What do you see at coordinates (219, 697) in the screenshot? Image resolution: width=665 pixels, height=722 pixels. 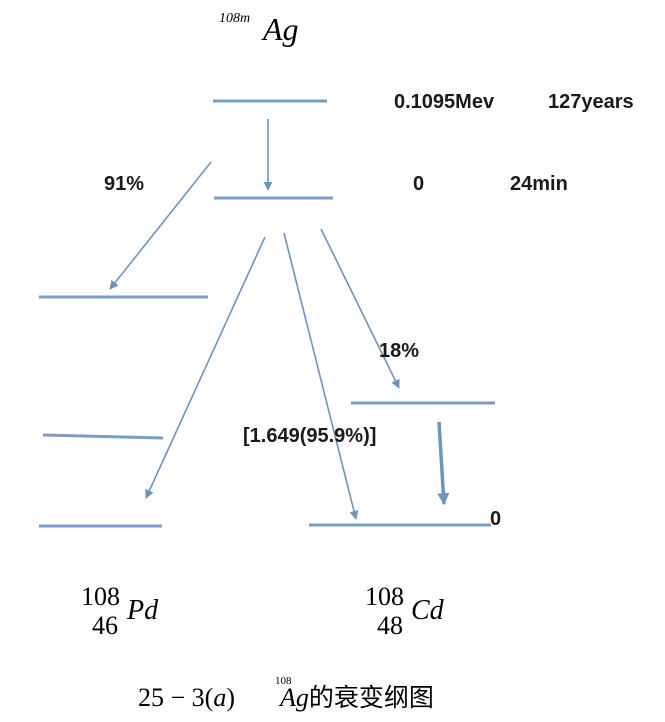 I see `caption-a: a` at bounding box center [219, 697].